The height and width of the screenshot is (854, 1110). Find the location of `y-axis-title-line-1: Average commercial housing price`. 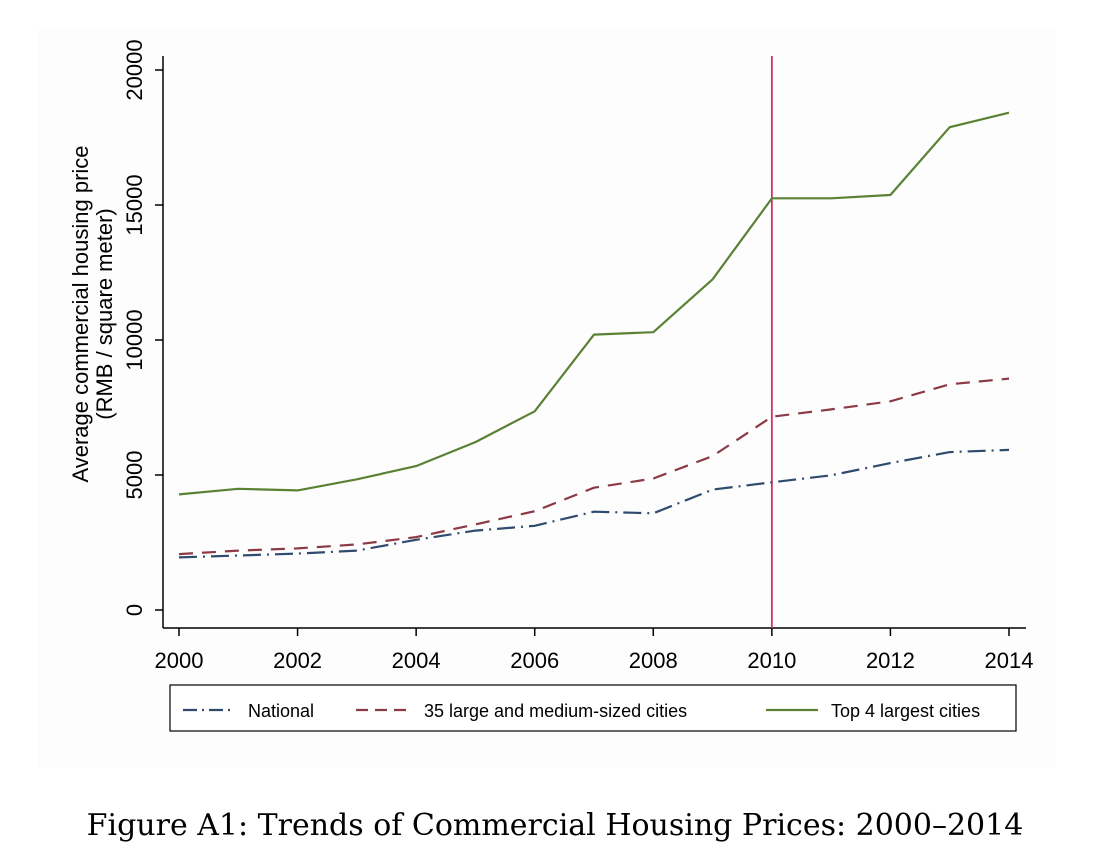

y-axis-title-line-1: Average commercial housing price is located at coordinates (80, 313).